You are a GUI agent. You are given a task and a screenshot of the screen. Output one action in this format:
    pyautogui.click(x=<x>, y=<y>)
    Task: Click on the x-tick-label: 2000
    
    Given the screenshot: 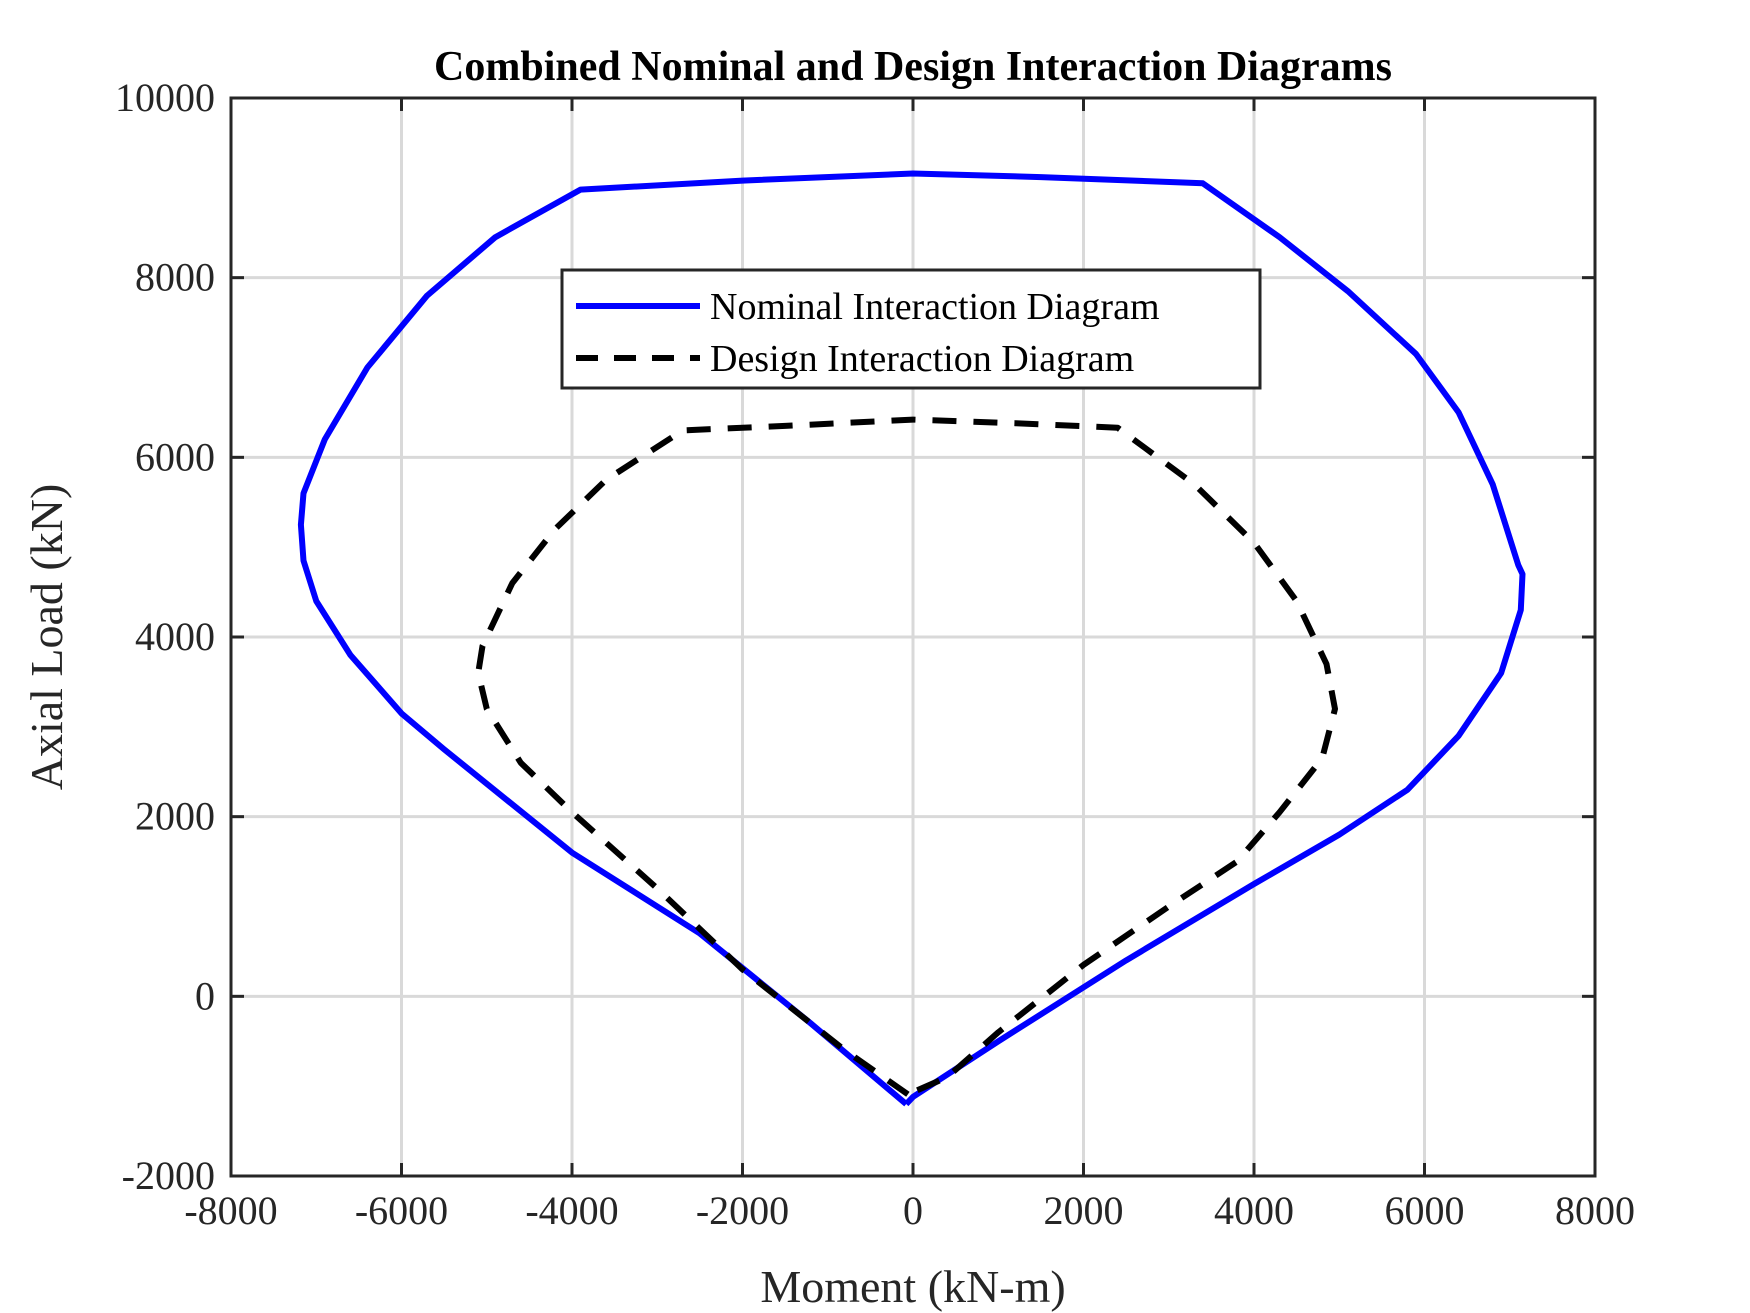 What is the action you would take?
    pyautogui.click(x=1084, y=1210)
    